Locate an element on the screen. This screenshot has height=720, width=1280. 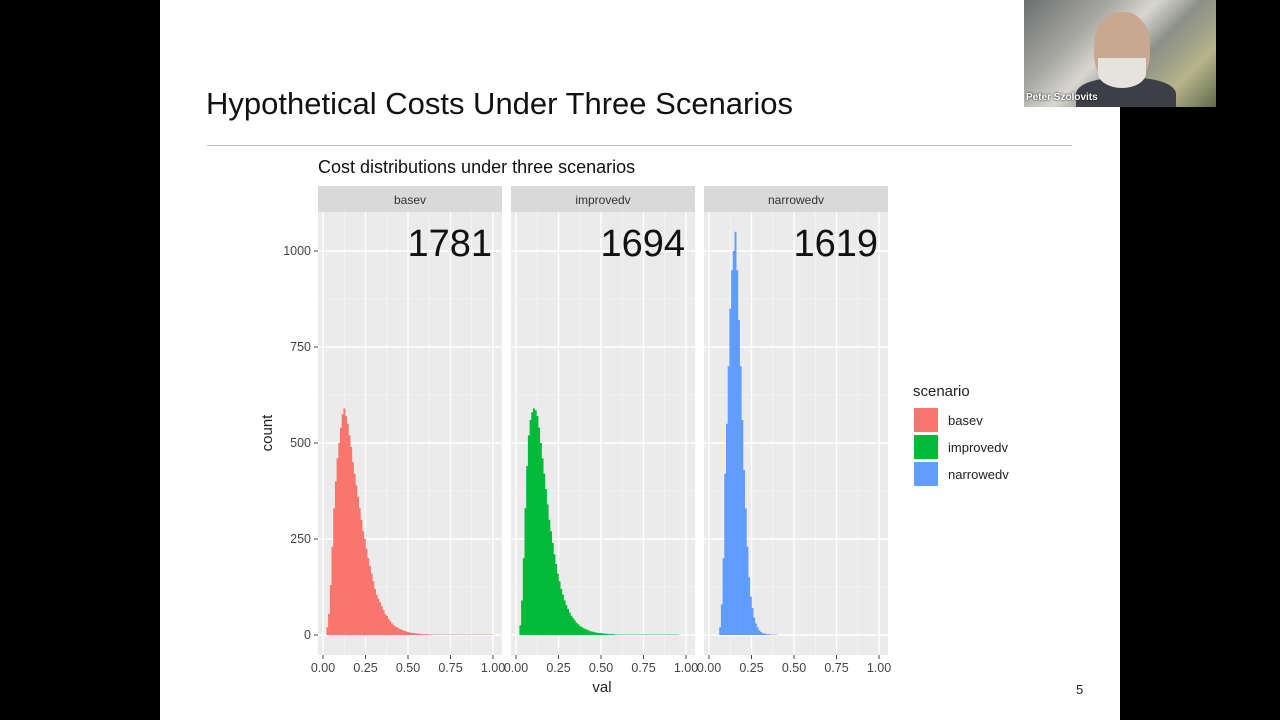
legend-title: scenario is located at coordinates (941, 391).